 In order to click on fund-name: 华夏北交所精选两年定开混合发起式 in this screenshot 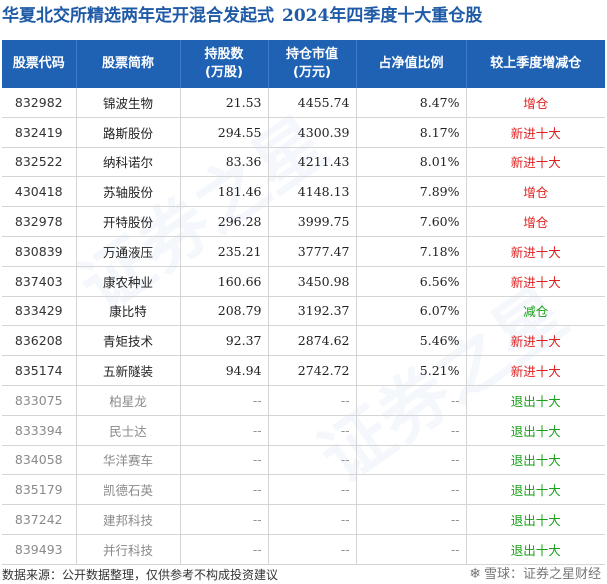, I will do `click(138, 16)`.